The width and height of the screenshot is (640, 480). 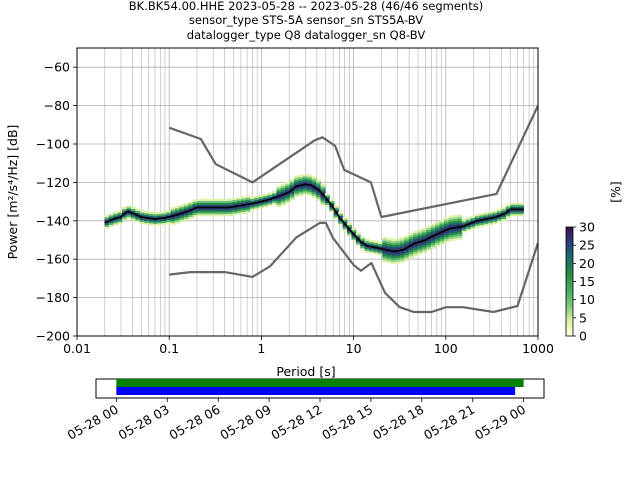 I want to click on coverage-tick-label: 05-28 00, so click(x=93, y=422).